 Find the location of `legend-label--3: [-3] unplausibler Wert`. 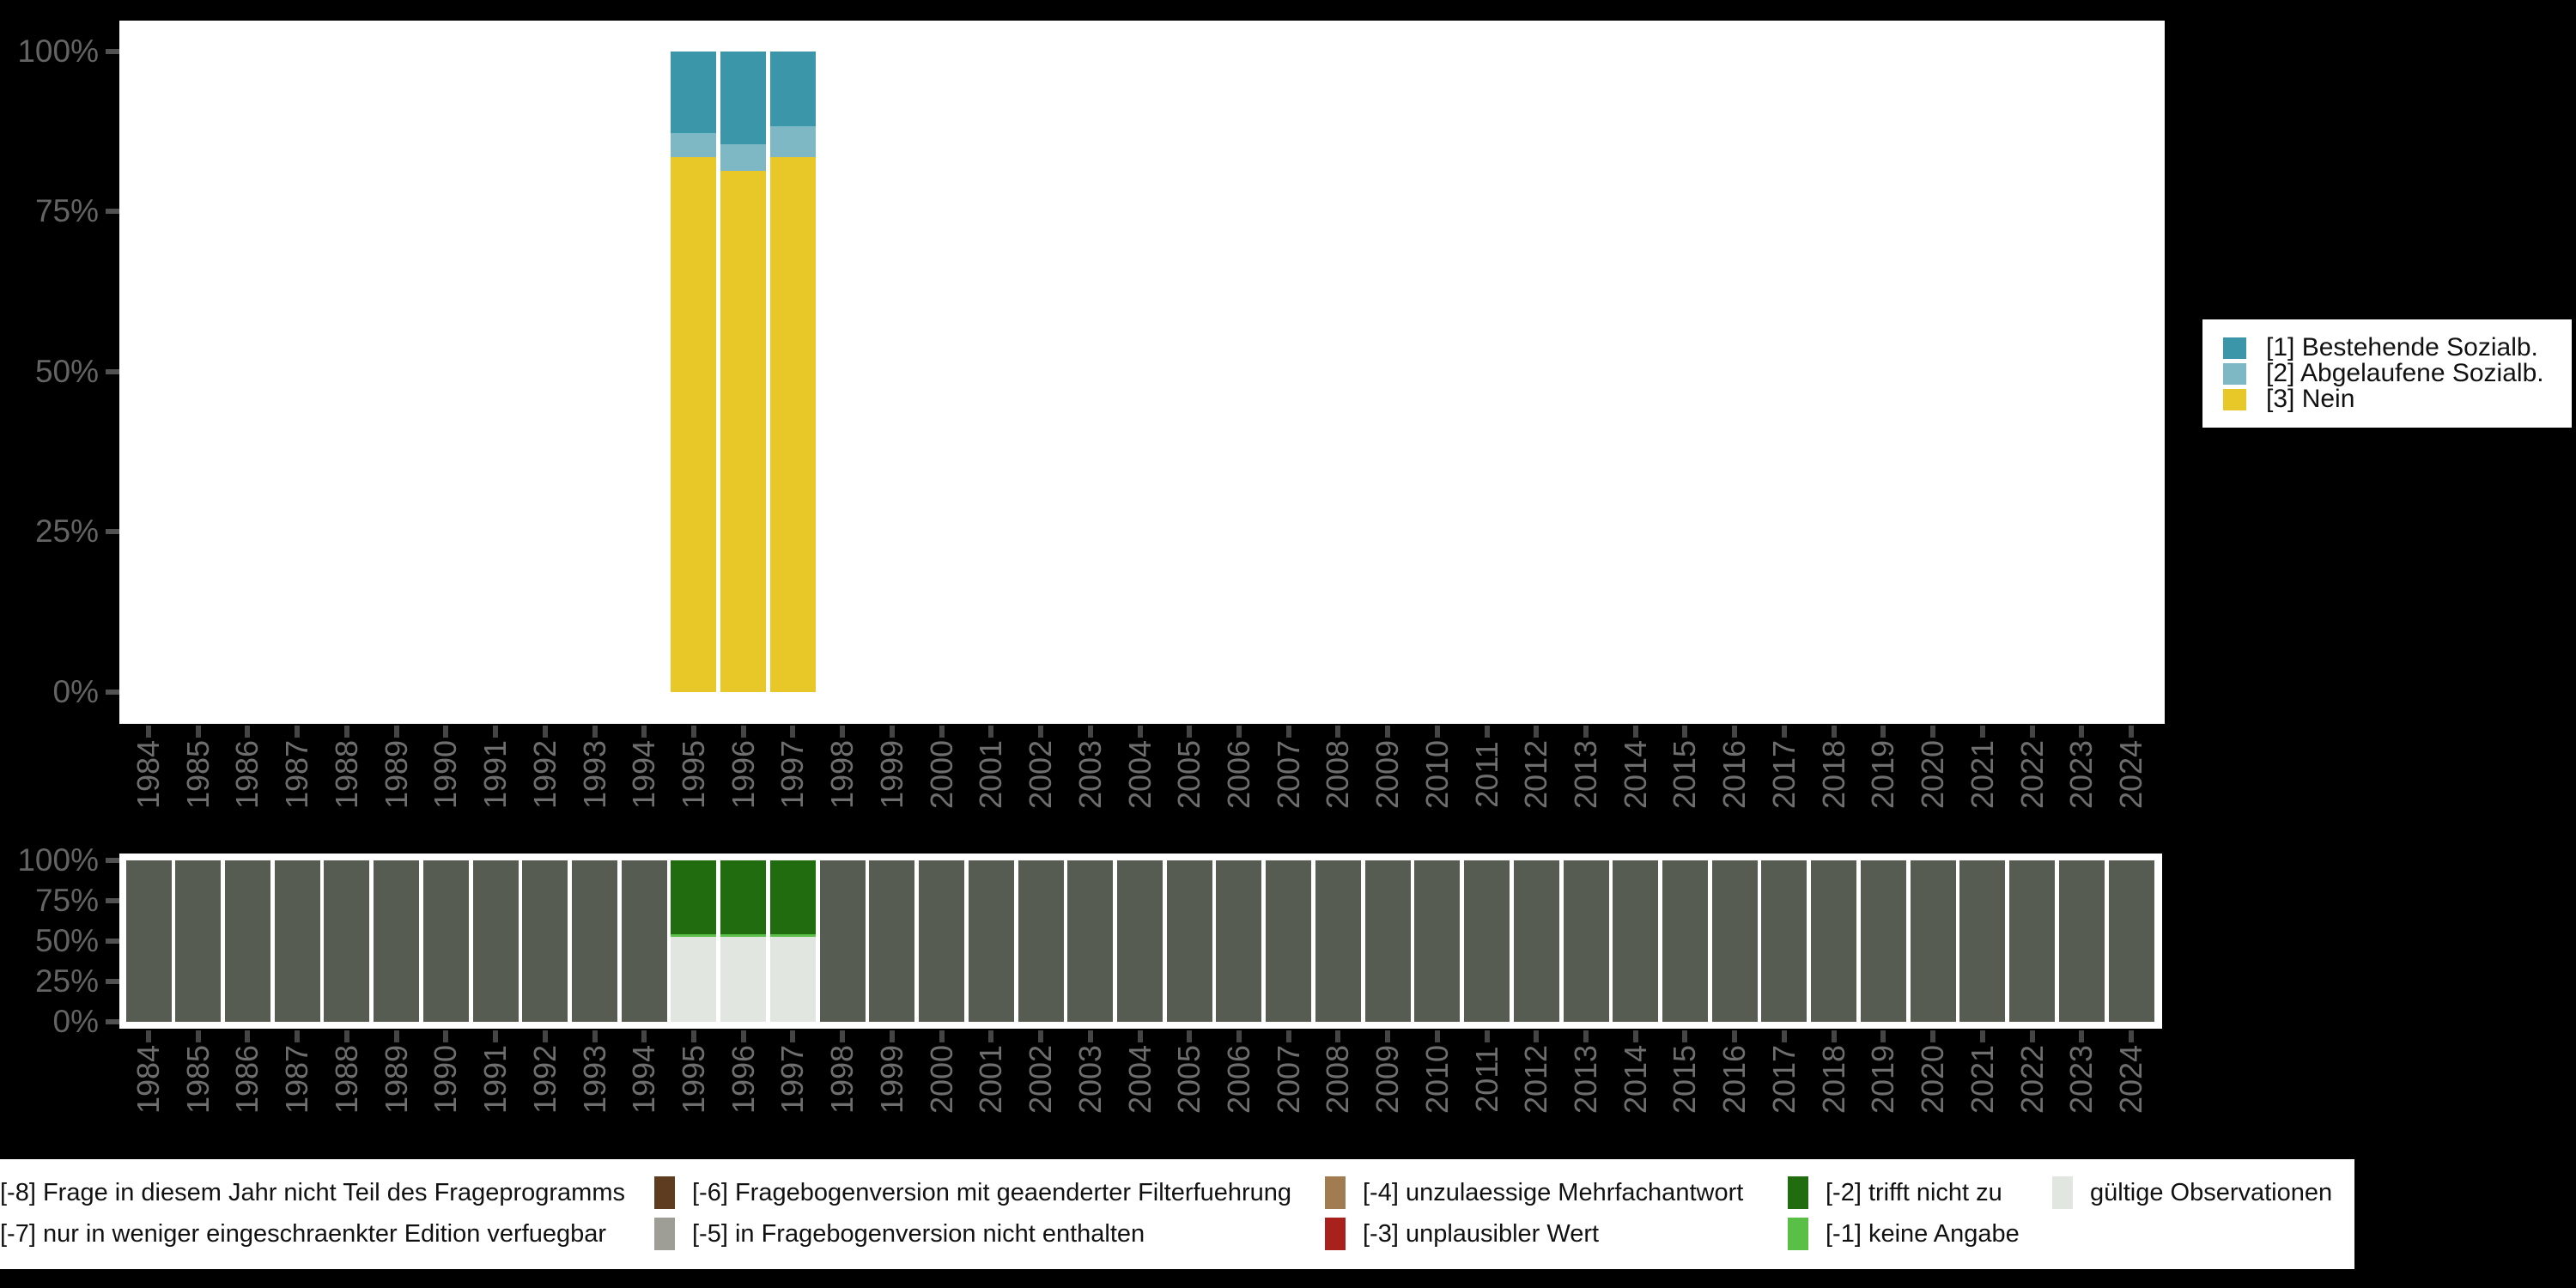

legend-label--3: [-3] unplausibler Wert is located at coordinates (1481, 1234).